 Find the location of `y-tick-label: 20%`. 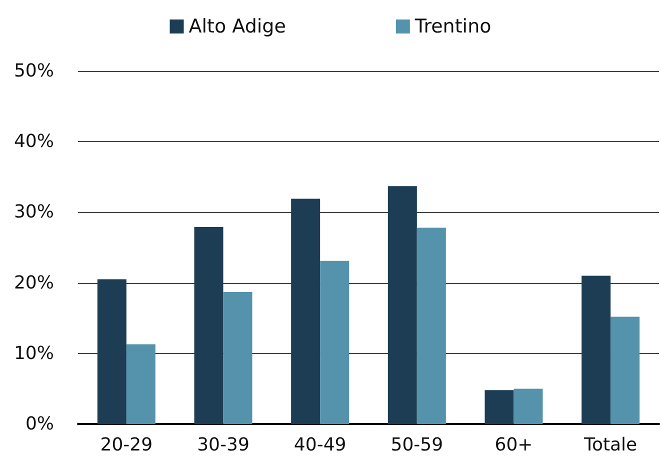

y-tick-label: 20% is located at coordinates (34, 283).